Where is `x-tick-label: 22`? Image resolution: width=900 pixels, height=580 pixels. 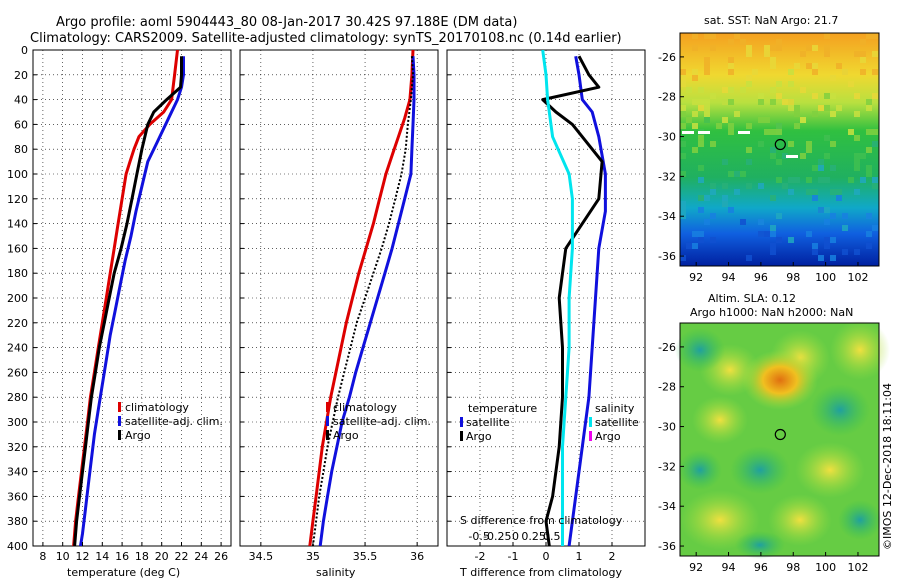
x-tick-label: 22 is located at coordinates (182, 556).